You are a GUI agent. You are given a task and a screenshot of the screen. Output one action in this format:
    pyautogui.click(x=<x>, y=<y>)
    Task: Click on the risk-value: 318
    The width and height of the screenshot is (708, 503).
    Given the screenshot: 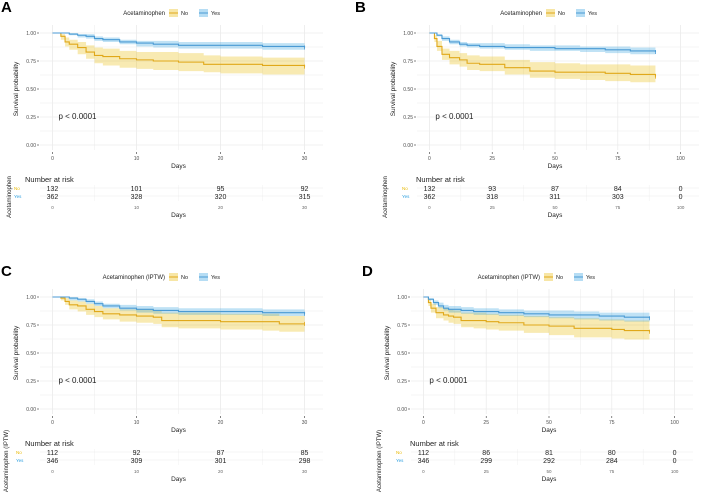 What is the action you would take?
    pyautogui.click(x=492, y=197)
    